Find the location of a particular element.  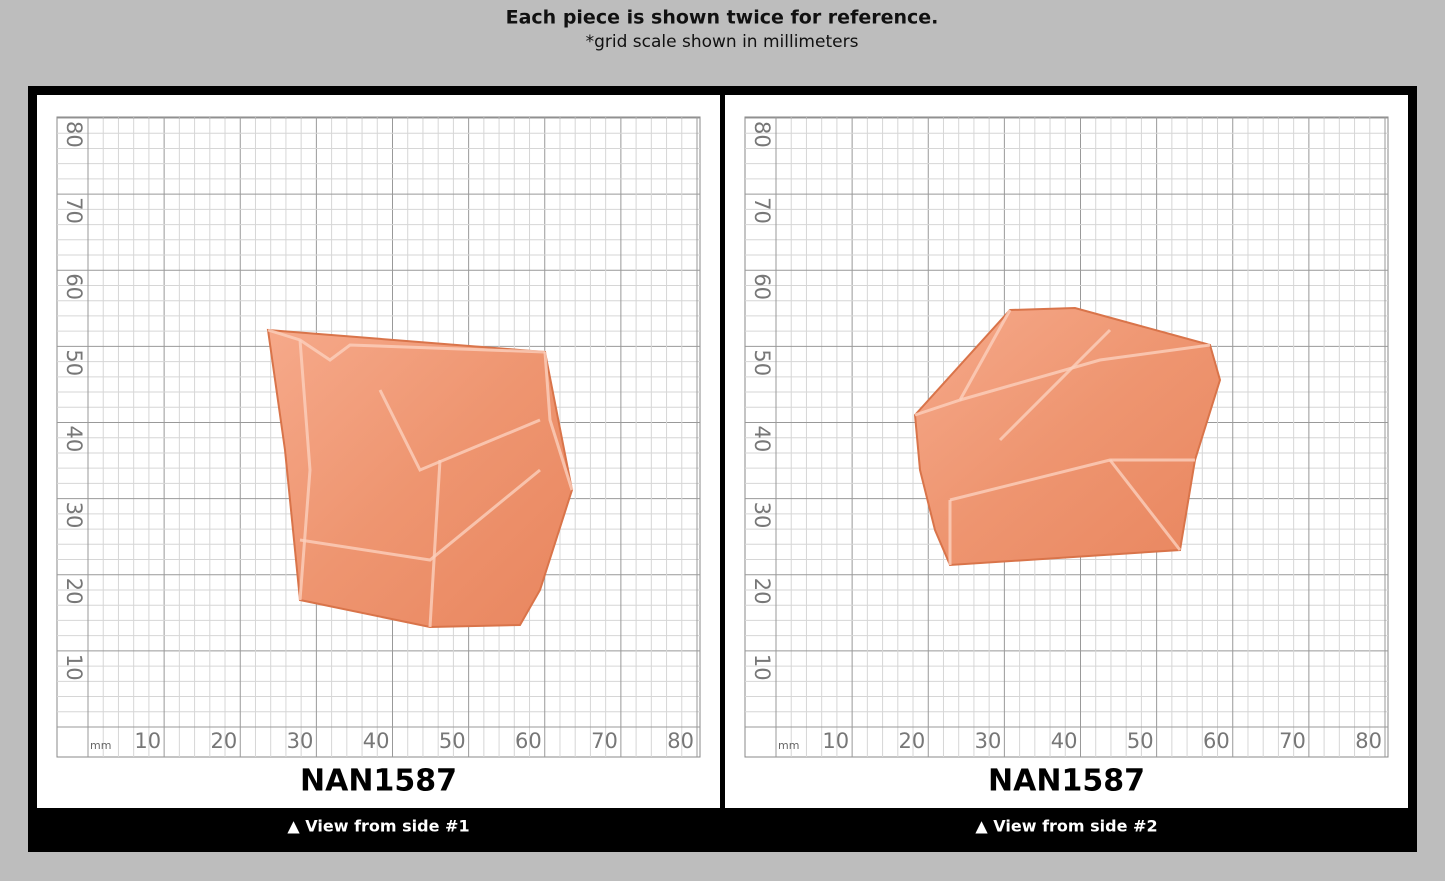

panel-caption: ▲ View from side #1 is located at coordinates (378, 826).